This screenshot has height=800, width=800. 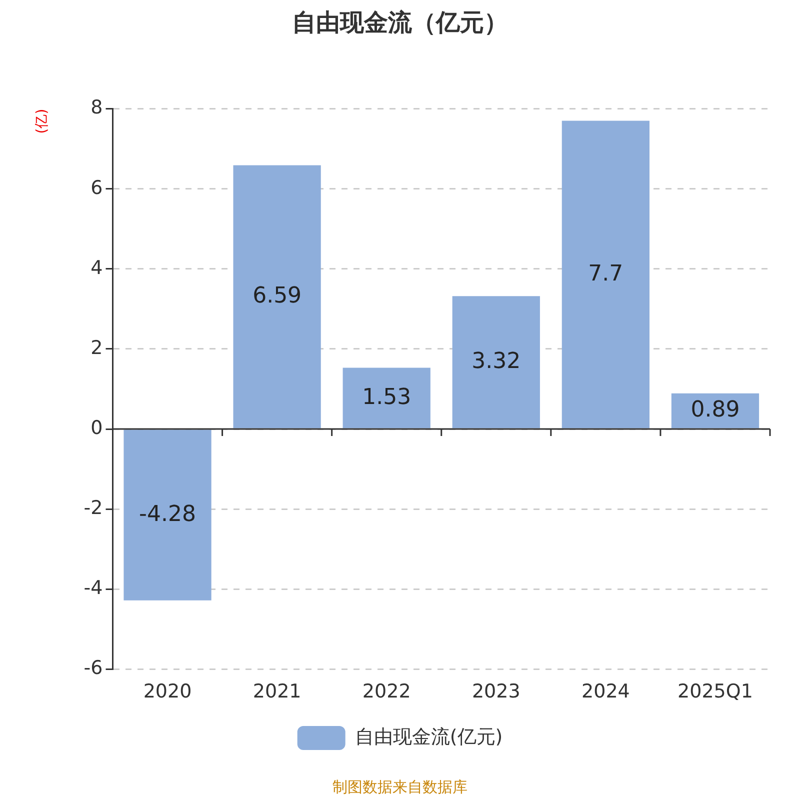 What do you see at coordinates (428, 737) in the screenshot?
I see `legend-label: 自由现金流(亿元)` at bounding box center [428, 737].